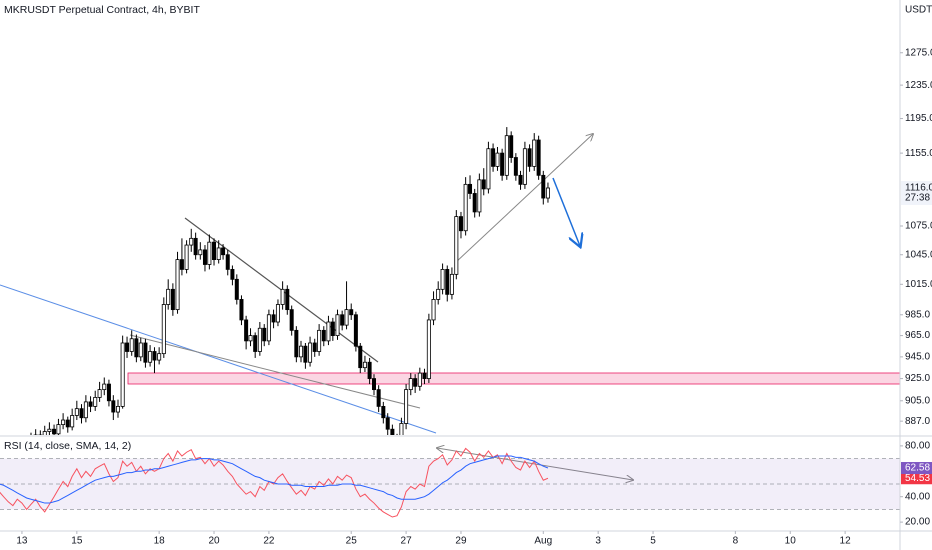  Describe the element at coordinates (917, 335) in the screenshot. I see `y-tick-label: 965.0` at that location.